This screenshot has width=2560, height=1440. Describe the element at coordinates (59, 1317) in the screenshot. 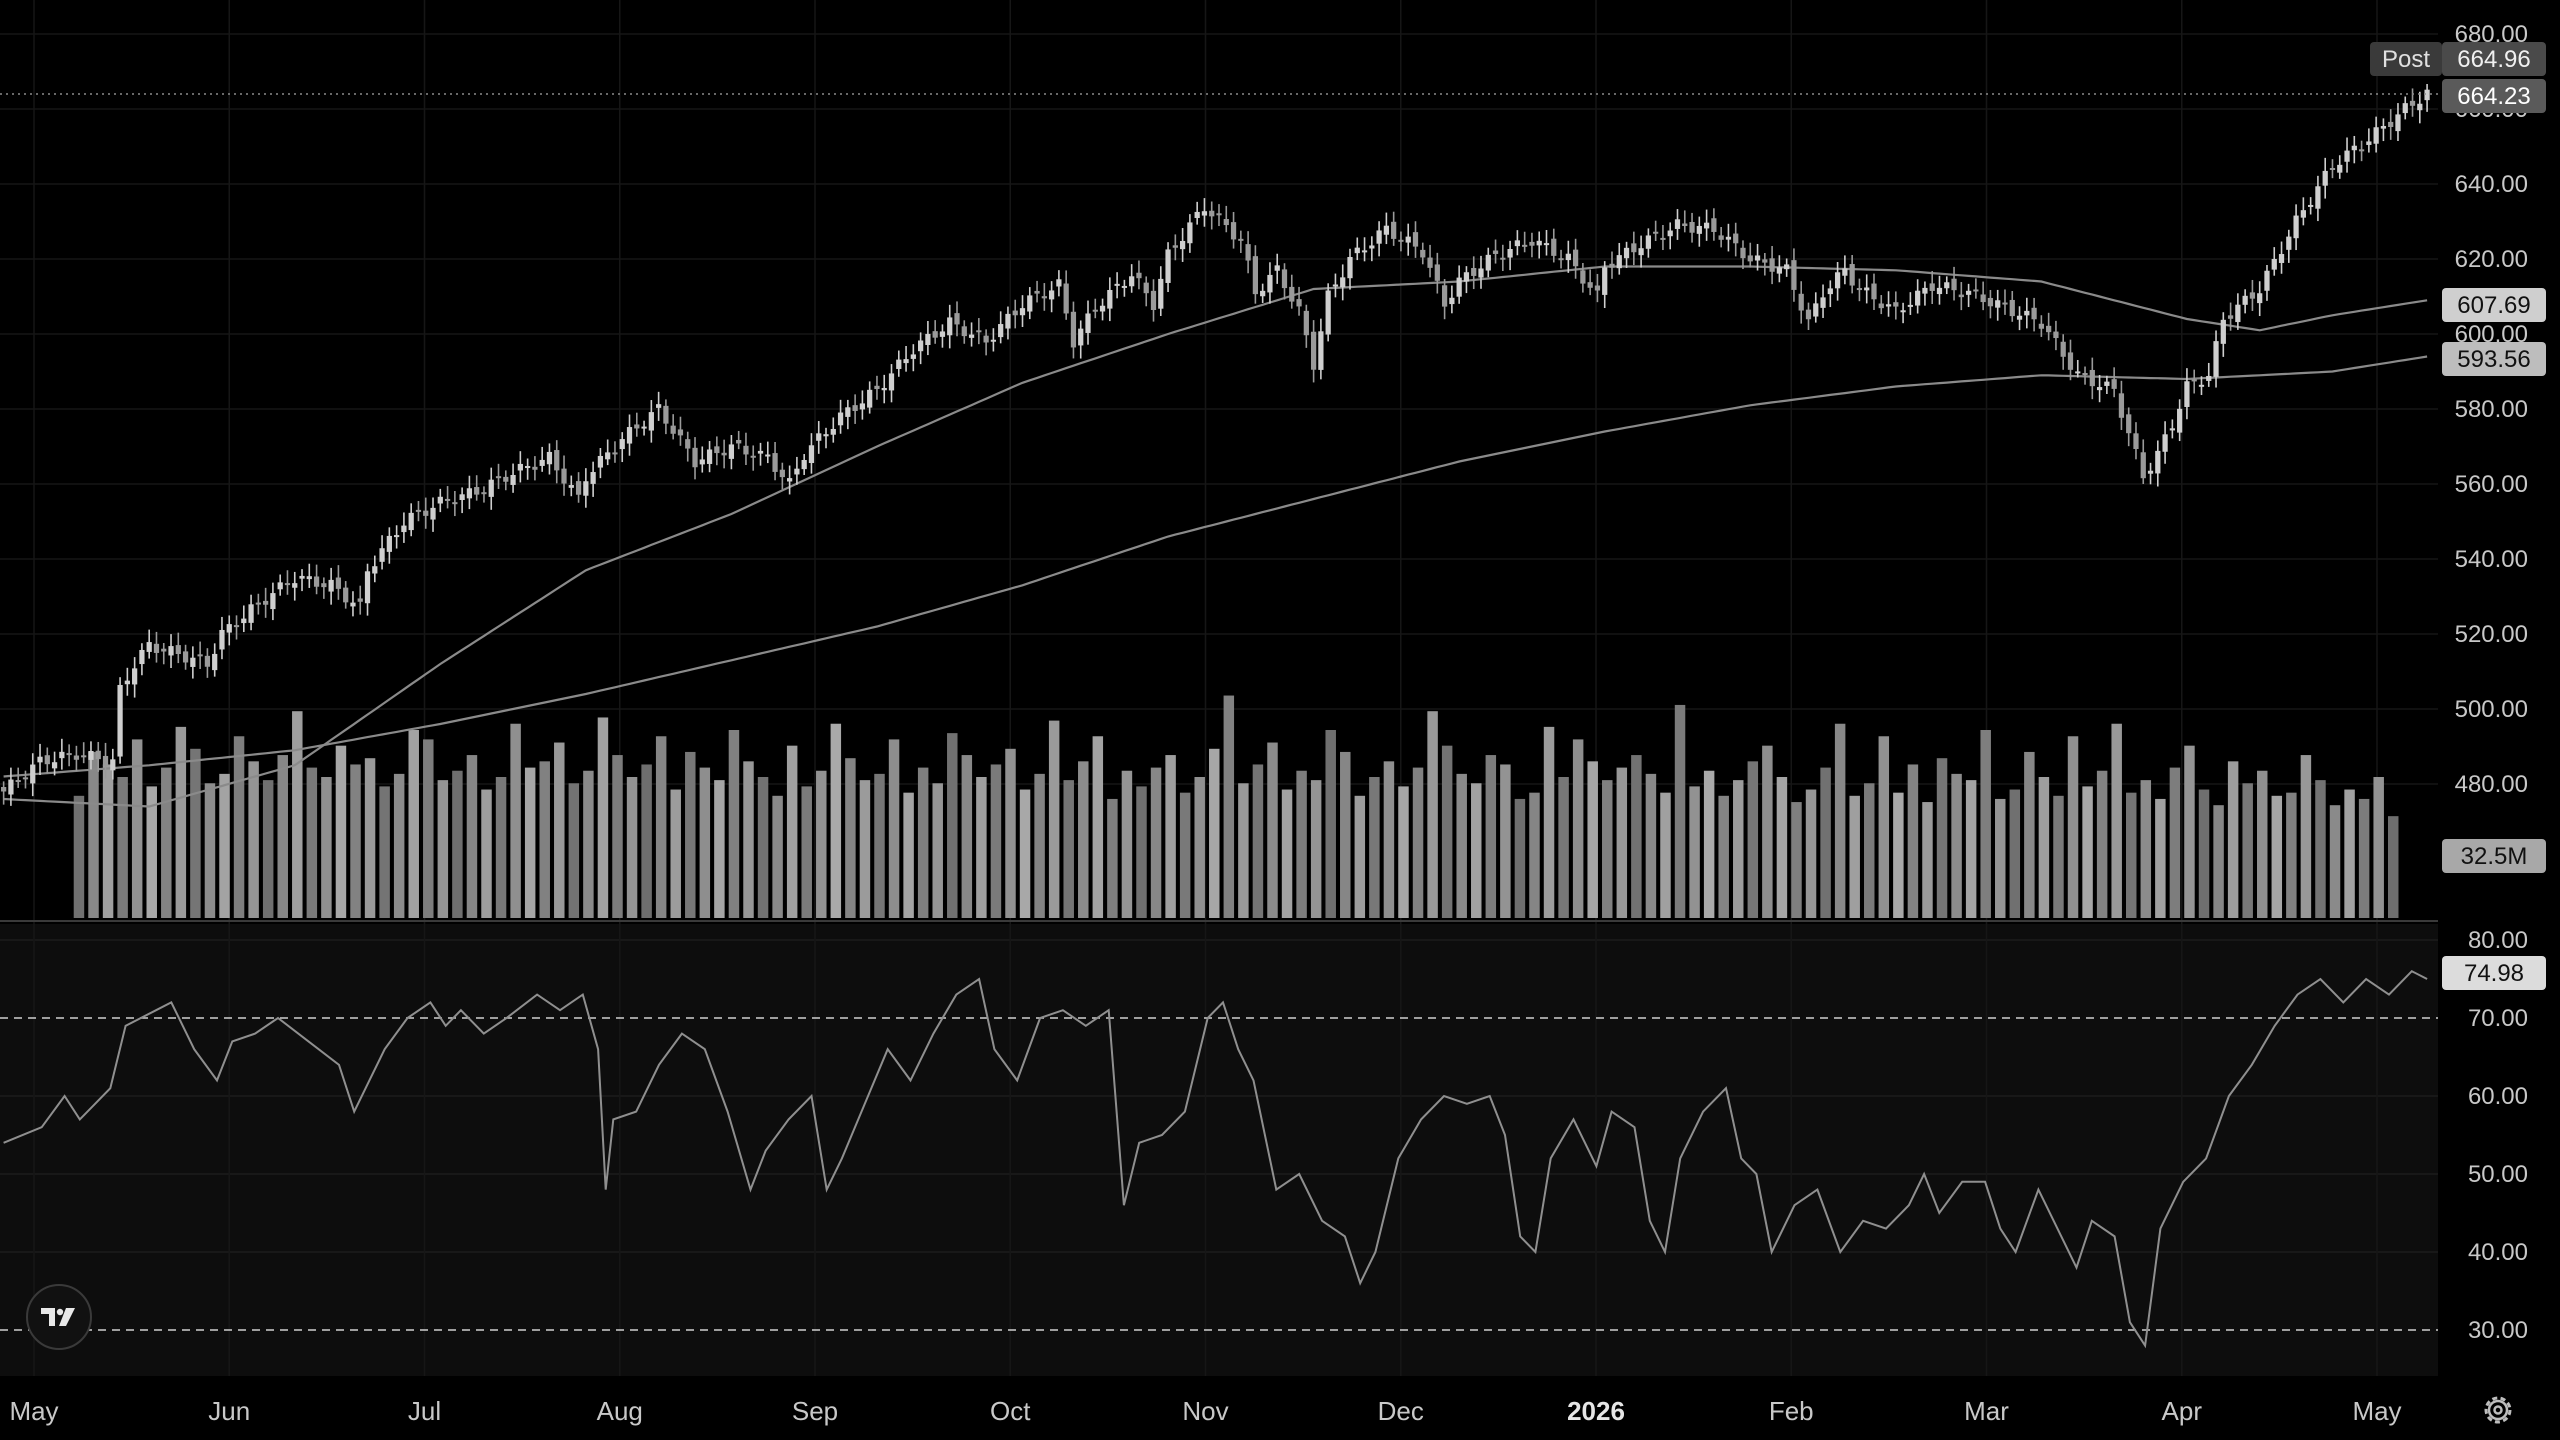

I see `tradingview-logo-icon` at that location.